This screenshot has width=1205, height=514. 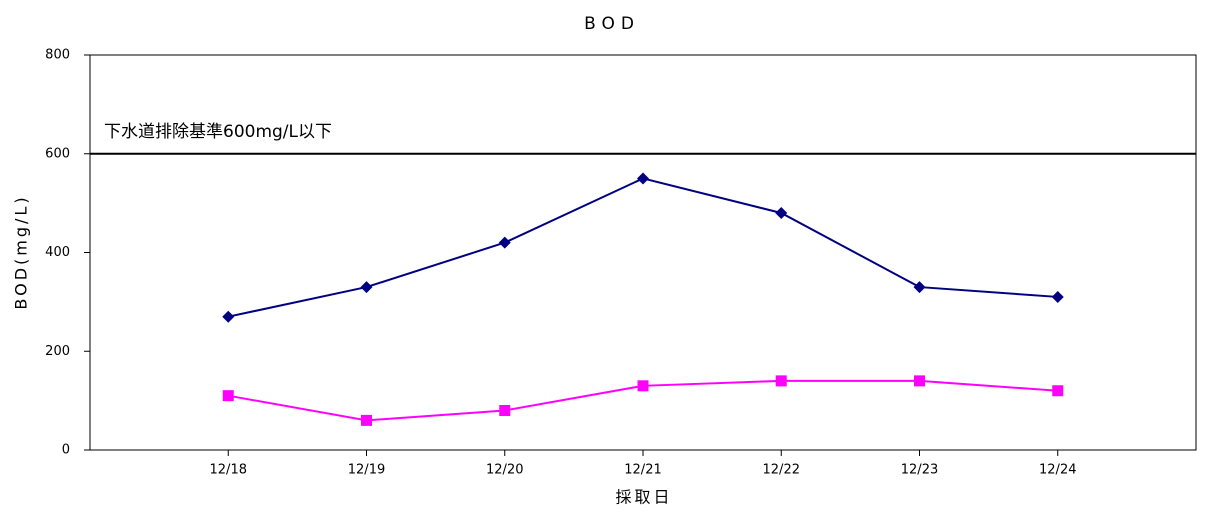 What do you see at coordinates (21, 251) in the screenshot?
I see `y-axis-label: BOD(mg/L)` at bounding box center [21, 251].